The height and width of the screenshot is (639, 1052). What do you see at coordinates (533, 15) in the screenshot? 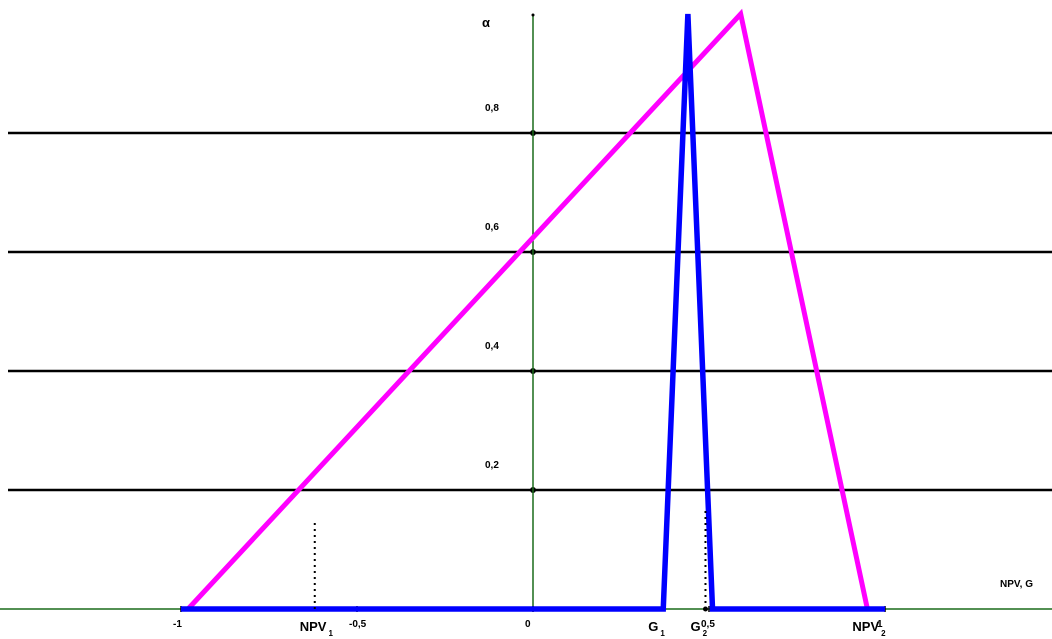
I see `y-axis-top-dot` at bounding box center [533, 15].